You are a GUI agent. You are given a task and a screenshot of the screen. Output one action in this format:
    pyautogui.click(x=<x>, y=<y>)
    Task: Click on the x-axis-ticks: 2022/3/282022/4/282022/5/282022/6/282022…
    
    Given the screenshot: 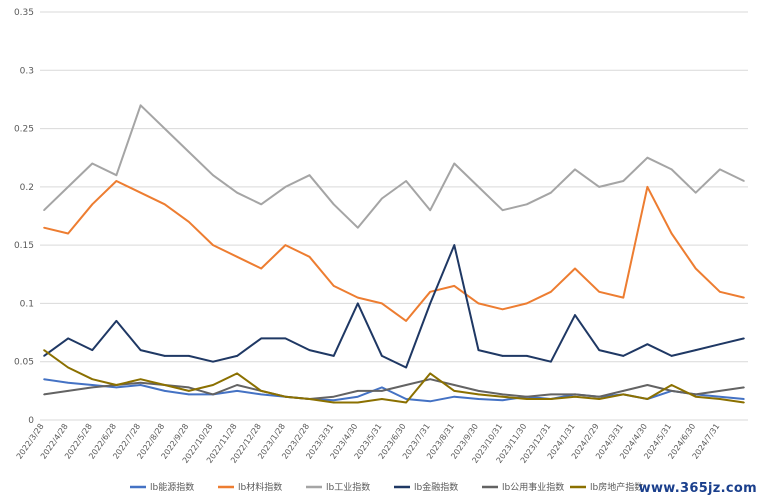 What is the action you would take?
    pyautogui.click(x=368, y=443)
    